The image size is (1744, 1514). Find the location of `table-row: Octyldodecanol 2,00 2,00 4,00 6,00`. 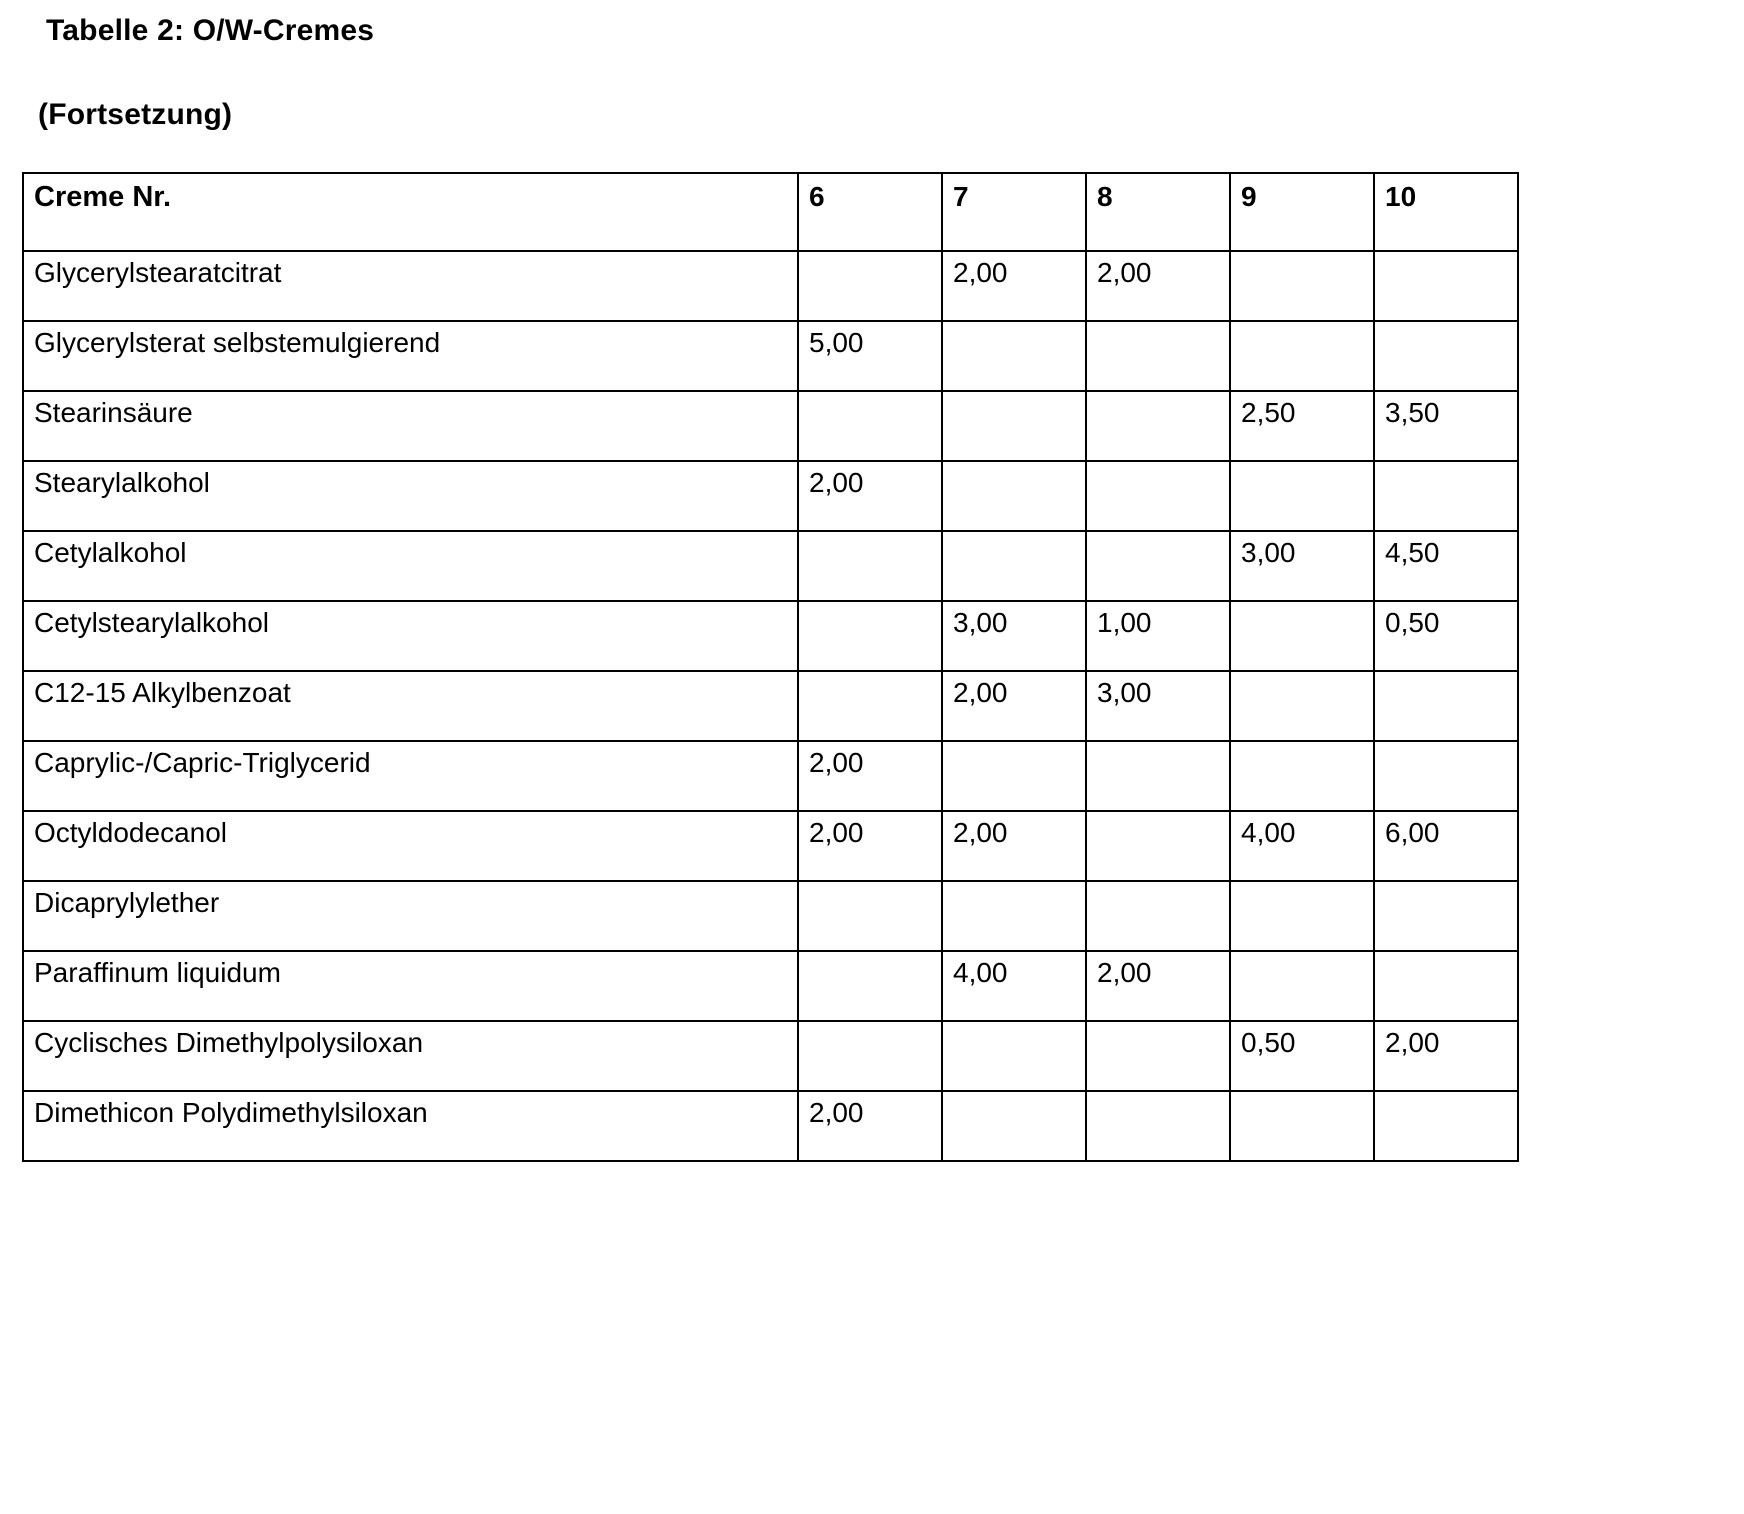

table-row: Octyldodecanol 2,00 2,00 4,00 6,00 is located at coordinates (770, 846).